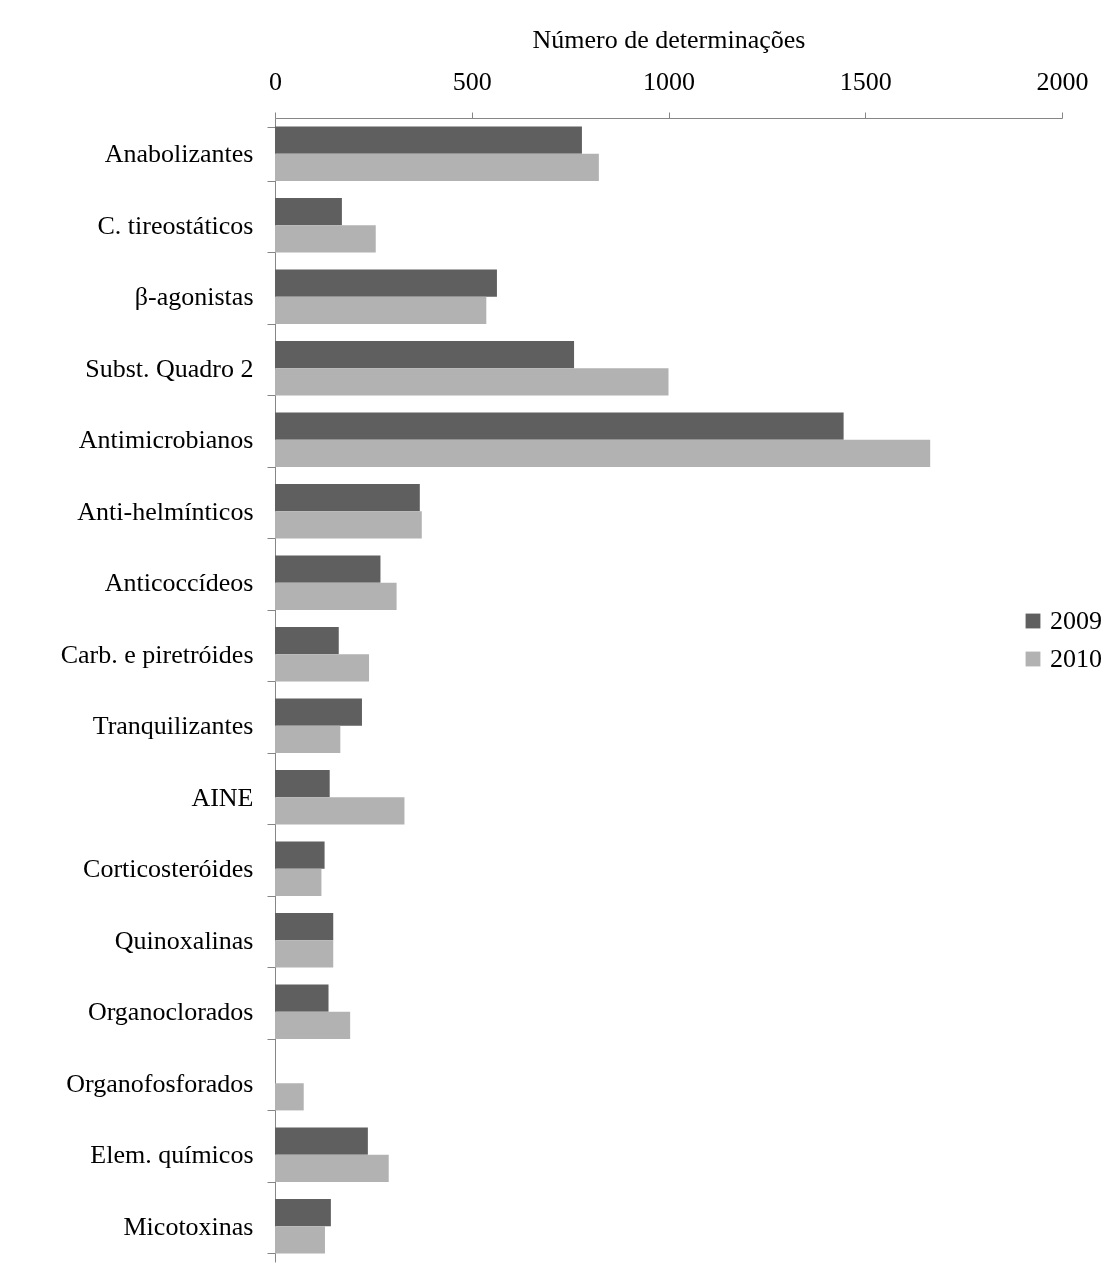 This screenshot has height=1279, width=1102. Describe the element at coordinates (188, 1226) in the screenshot. I see `y-tick-label: Micotoxinas` at that location.